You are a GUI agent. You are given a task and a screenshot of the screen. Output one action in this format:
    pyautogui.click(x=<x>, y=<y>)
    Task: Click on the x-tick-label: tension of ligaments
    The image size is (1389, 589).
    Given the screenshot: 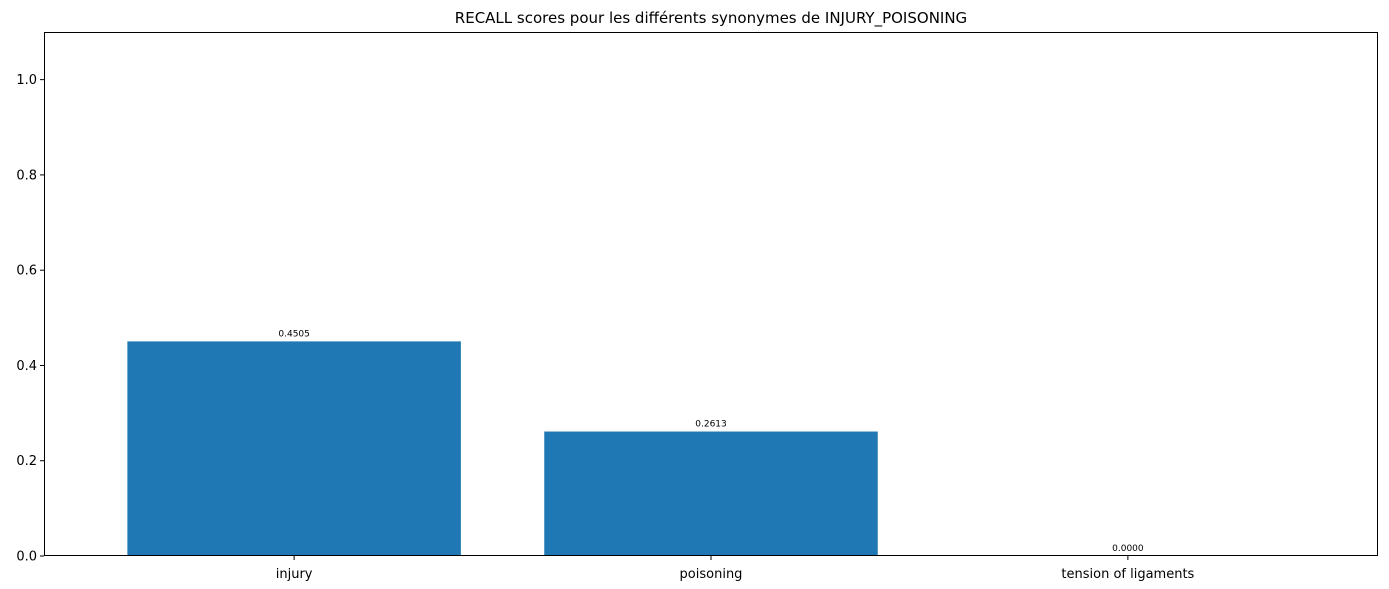 What is the action you would take?
    pyautogui.click(x=1127, y=574)
    